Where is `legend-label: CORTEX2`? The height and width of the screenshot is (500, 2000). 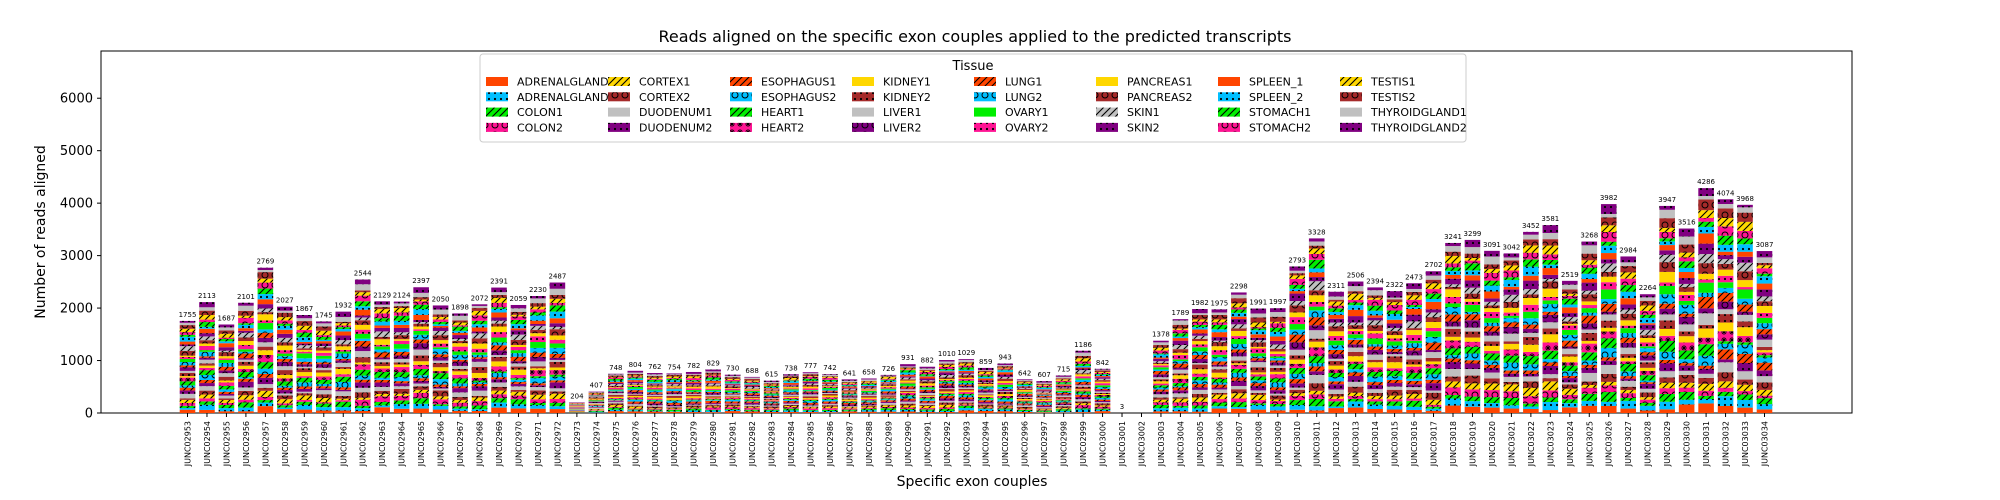
legend-label: CORTEX2 is located at coordinates (664, 97).